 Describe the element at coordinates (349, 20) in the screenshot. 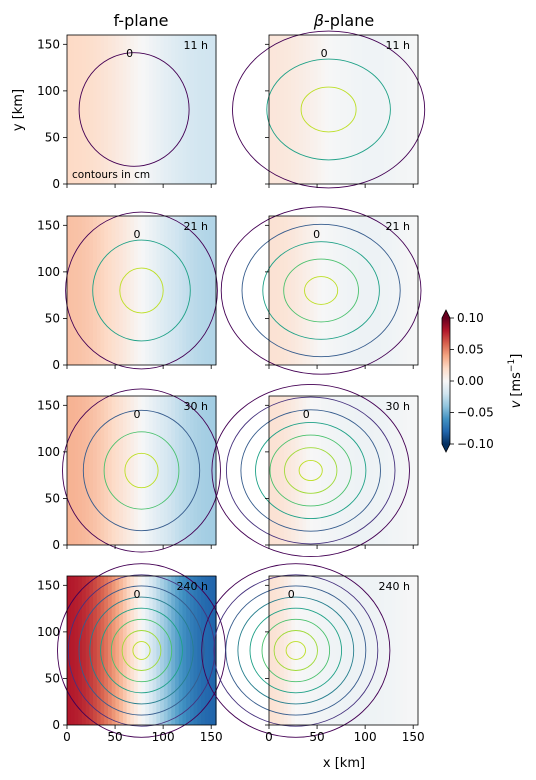

I see `column-title-beta-suffix: -plane` at that location.